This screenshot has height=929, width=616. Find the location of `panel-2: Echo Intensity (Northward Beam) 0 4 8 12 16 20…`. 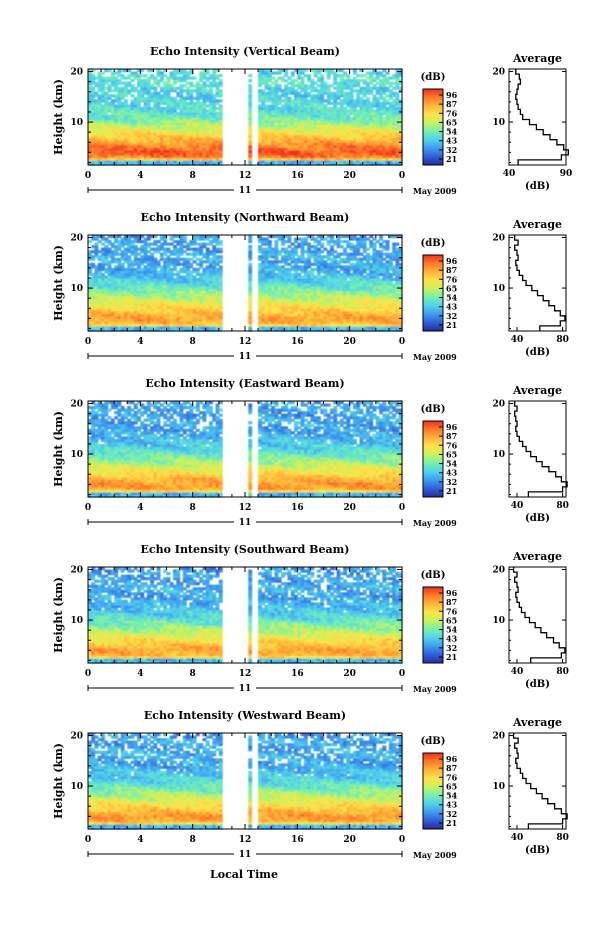

panel-2: Echo Intensity (Northward Beam) 0 4 8 12 16 20… is located at coordinates (310, 286).